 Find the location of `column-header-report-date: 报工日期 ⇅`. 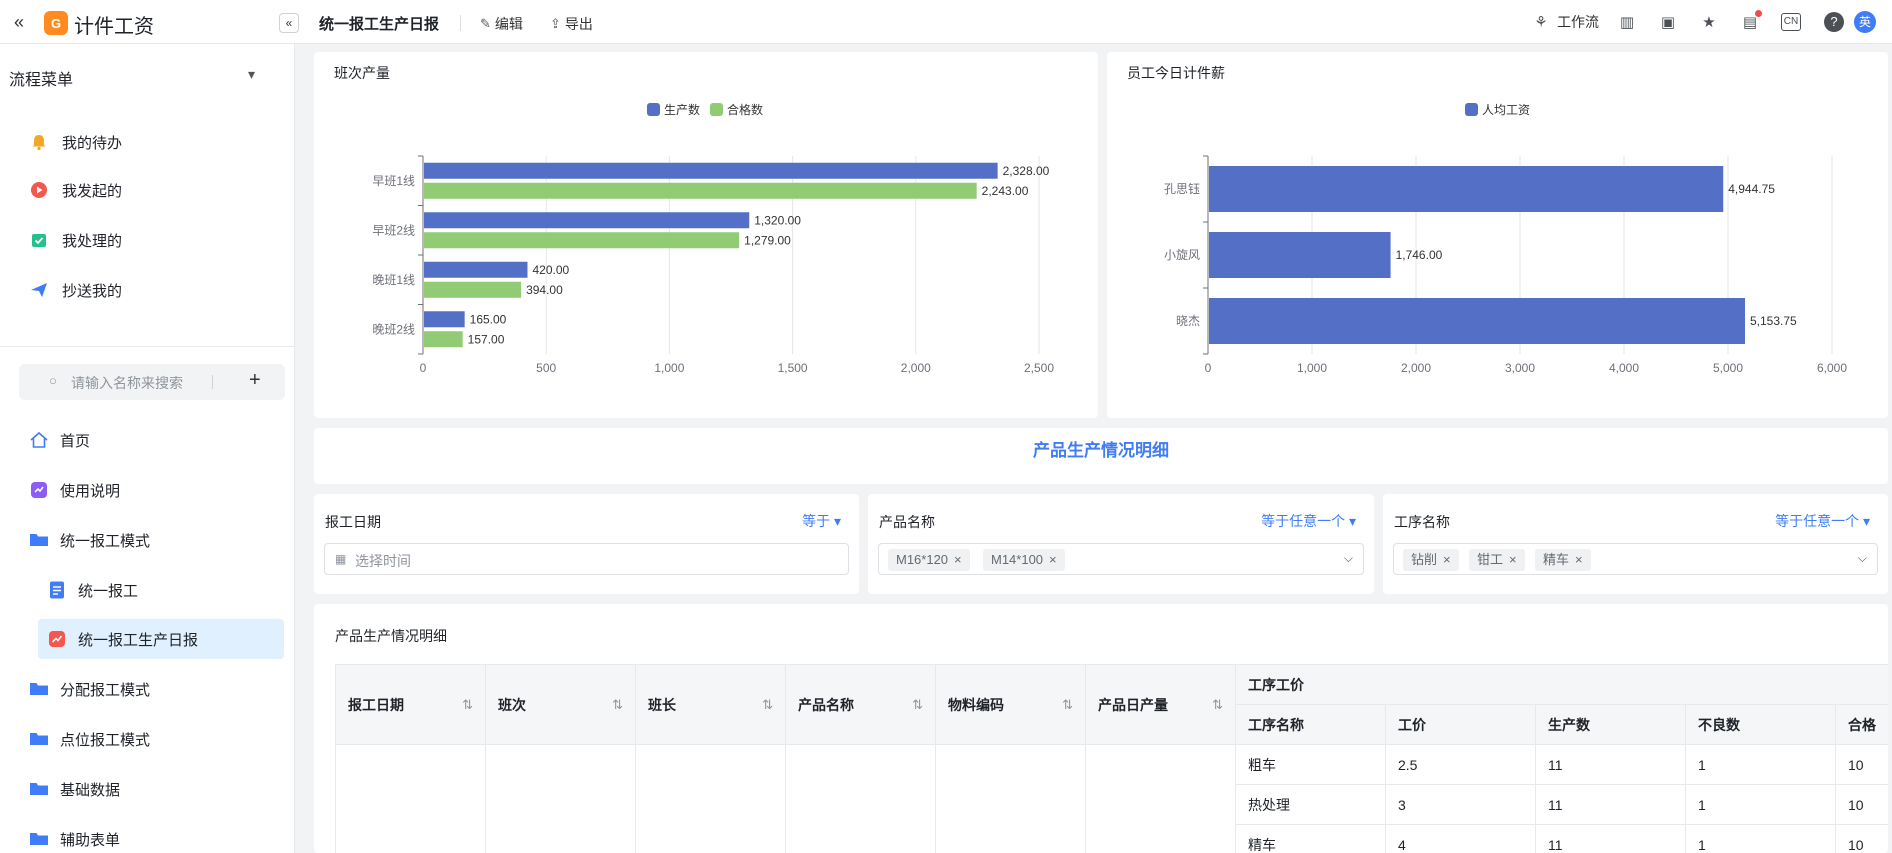

column-header-report-date: 报工日期 ⇅ is located at coordinates (411, 705).